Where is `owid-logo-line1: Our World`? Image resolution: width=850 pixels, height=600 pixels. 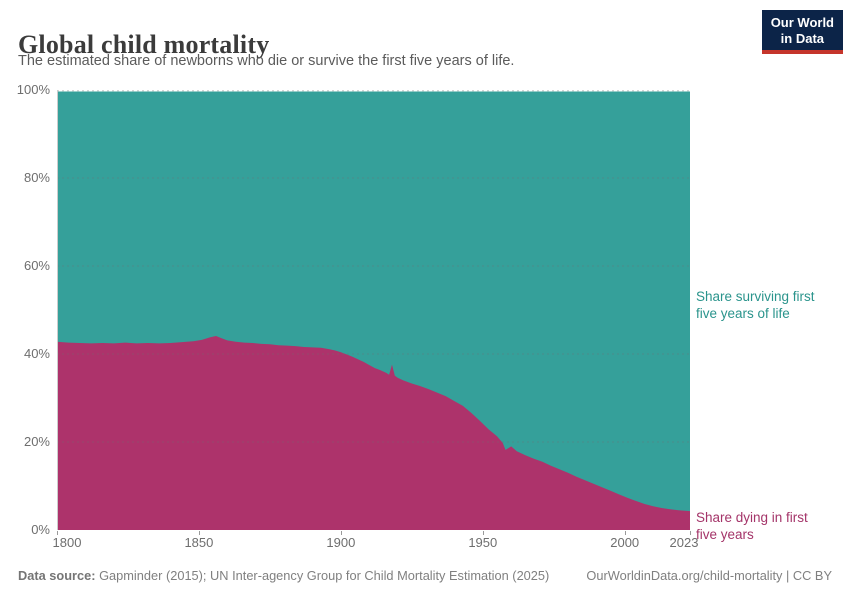 owid-logo-line1: Our World is located at coordinates (802, 22).